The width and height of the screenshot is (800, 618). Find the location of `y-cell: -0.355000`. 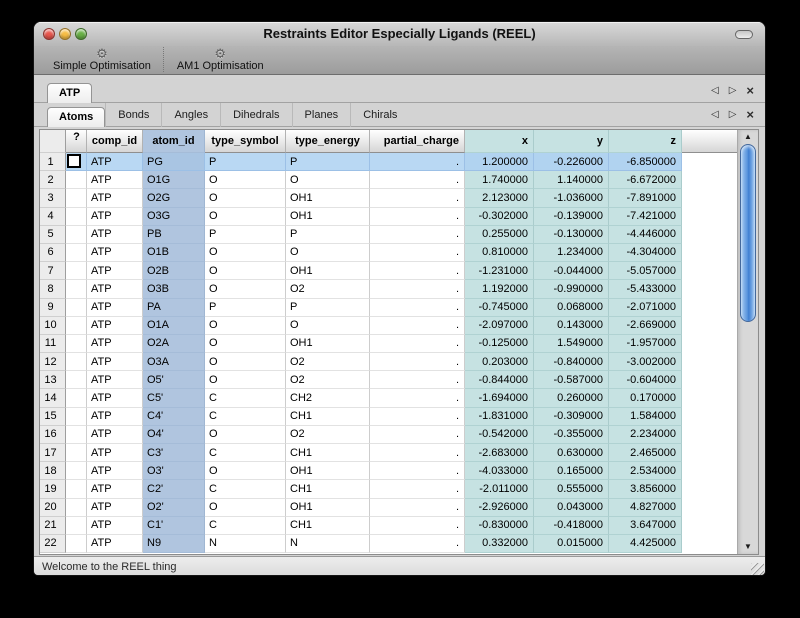

y-cell: -0.355000 is located at coordinates (571, 434).